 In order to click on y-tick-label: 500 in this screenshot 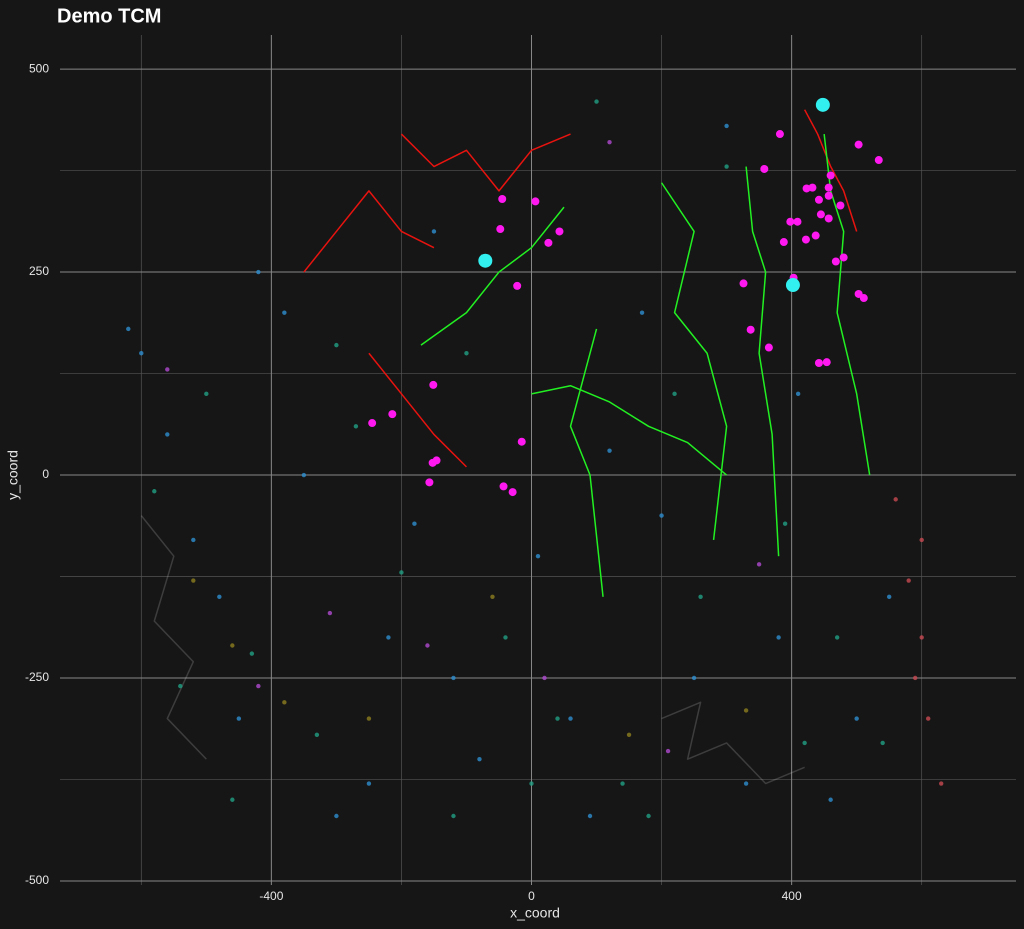, I will do `click(39, 68)`.